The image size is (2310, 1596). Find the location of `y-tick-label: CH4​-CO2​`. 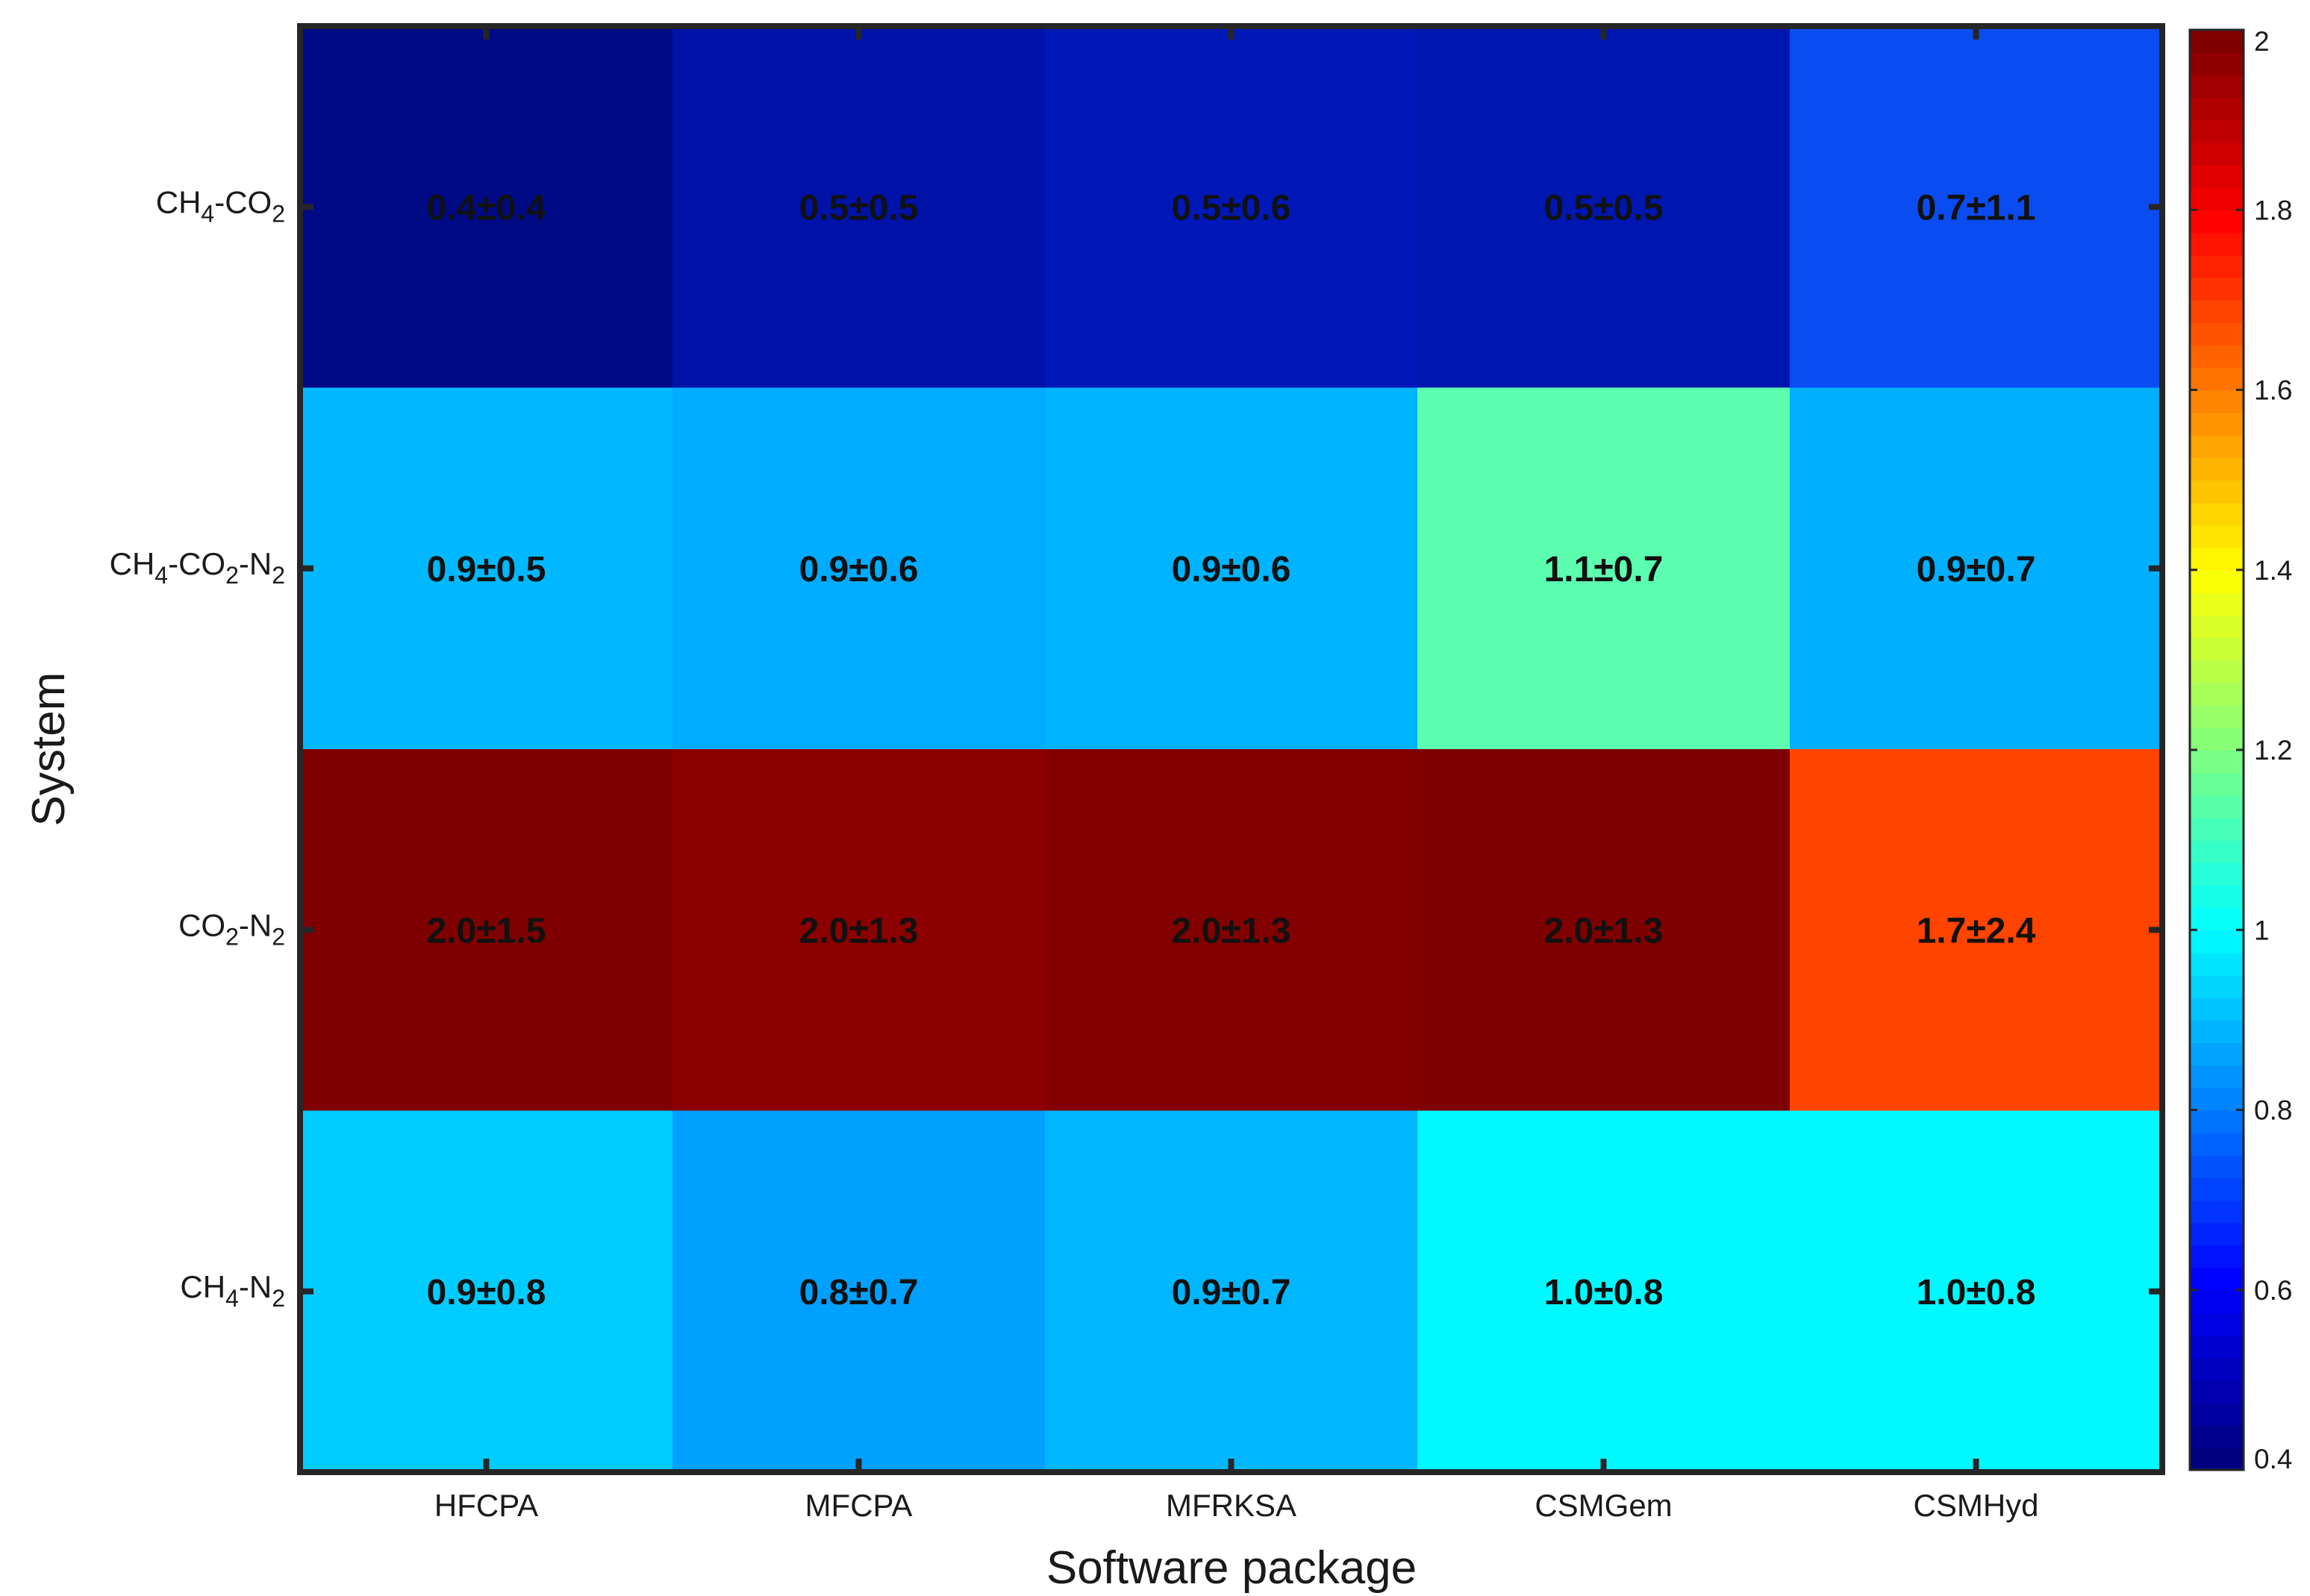

y-tick-label: CH4​-CO2​ is located at coordinates (220, 205).